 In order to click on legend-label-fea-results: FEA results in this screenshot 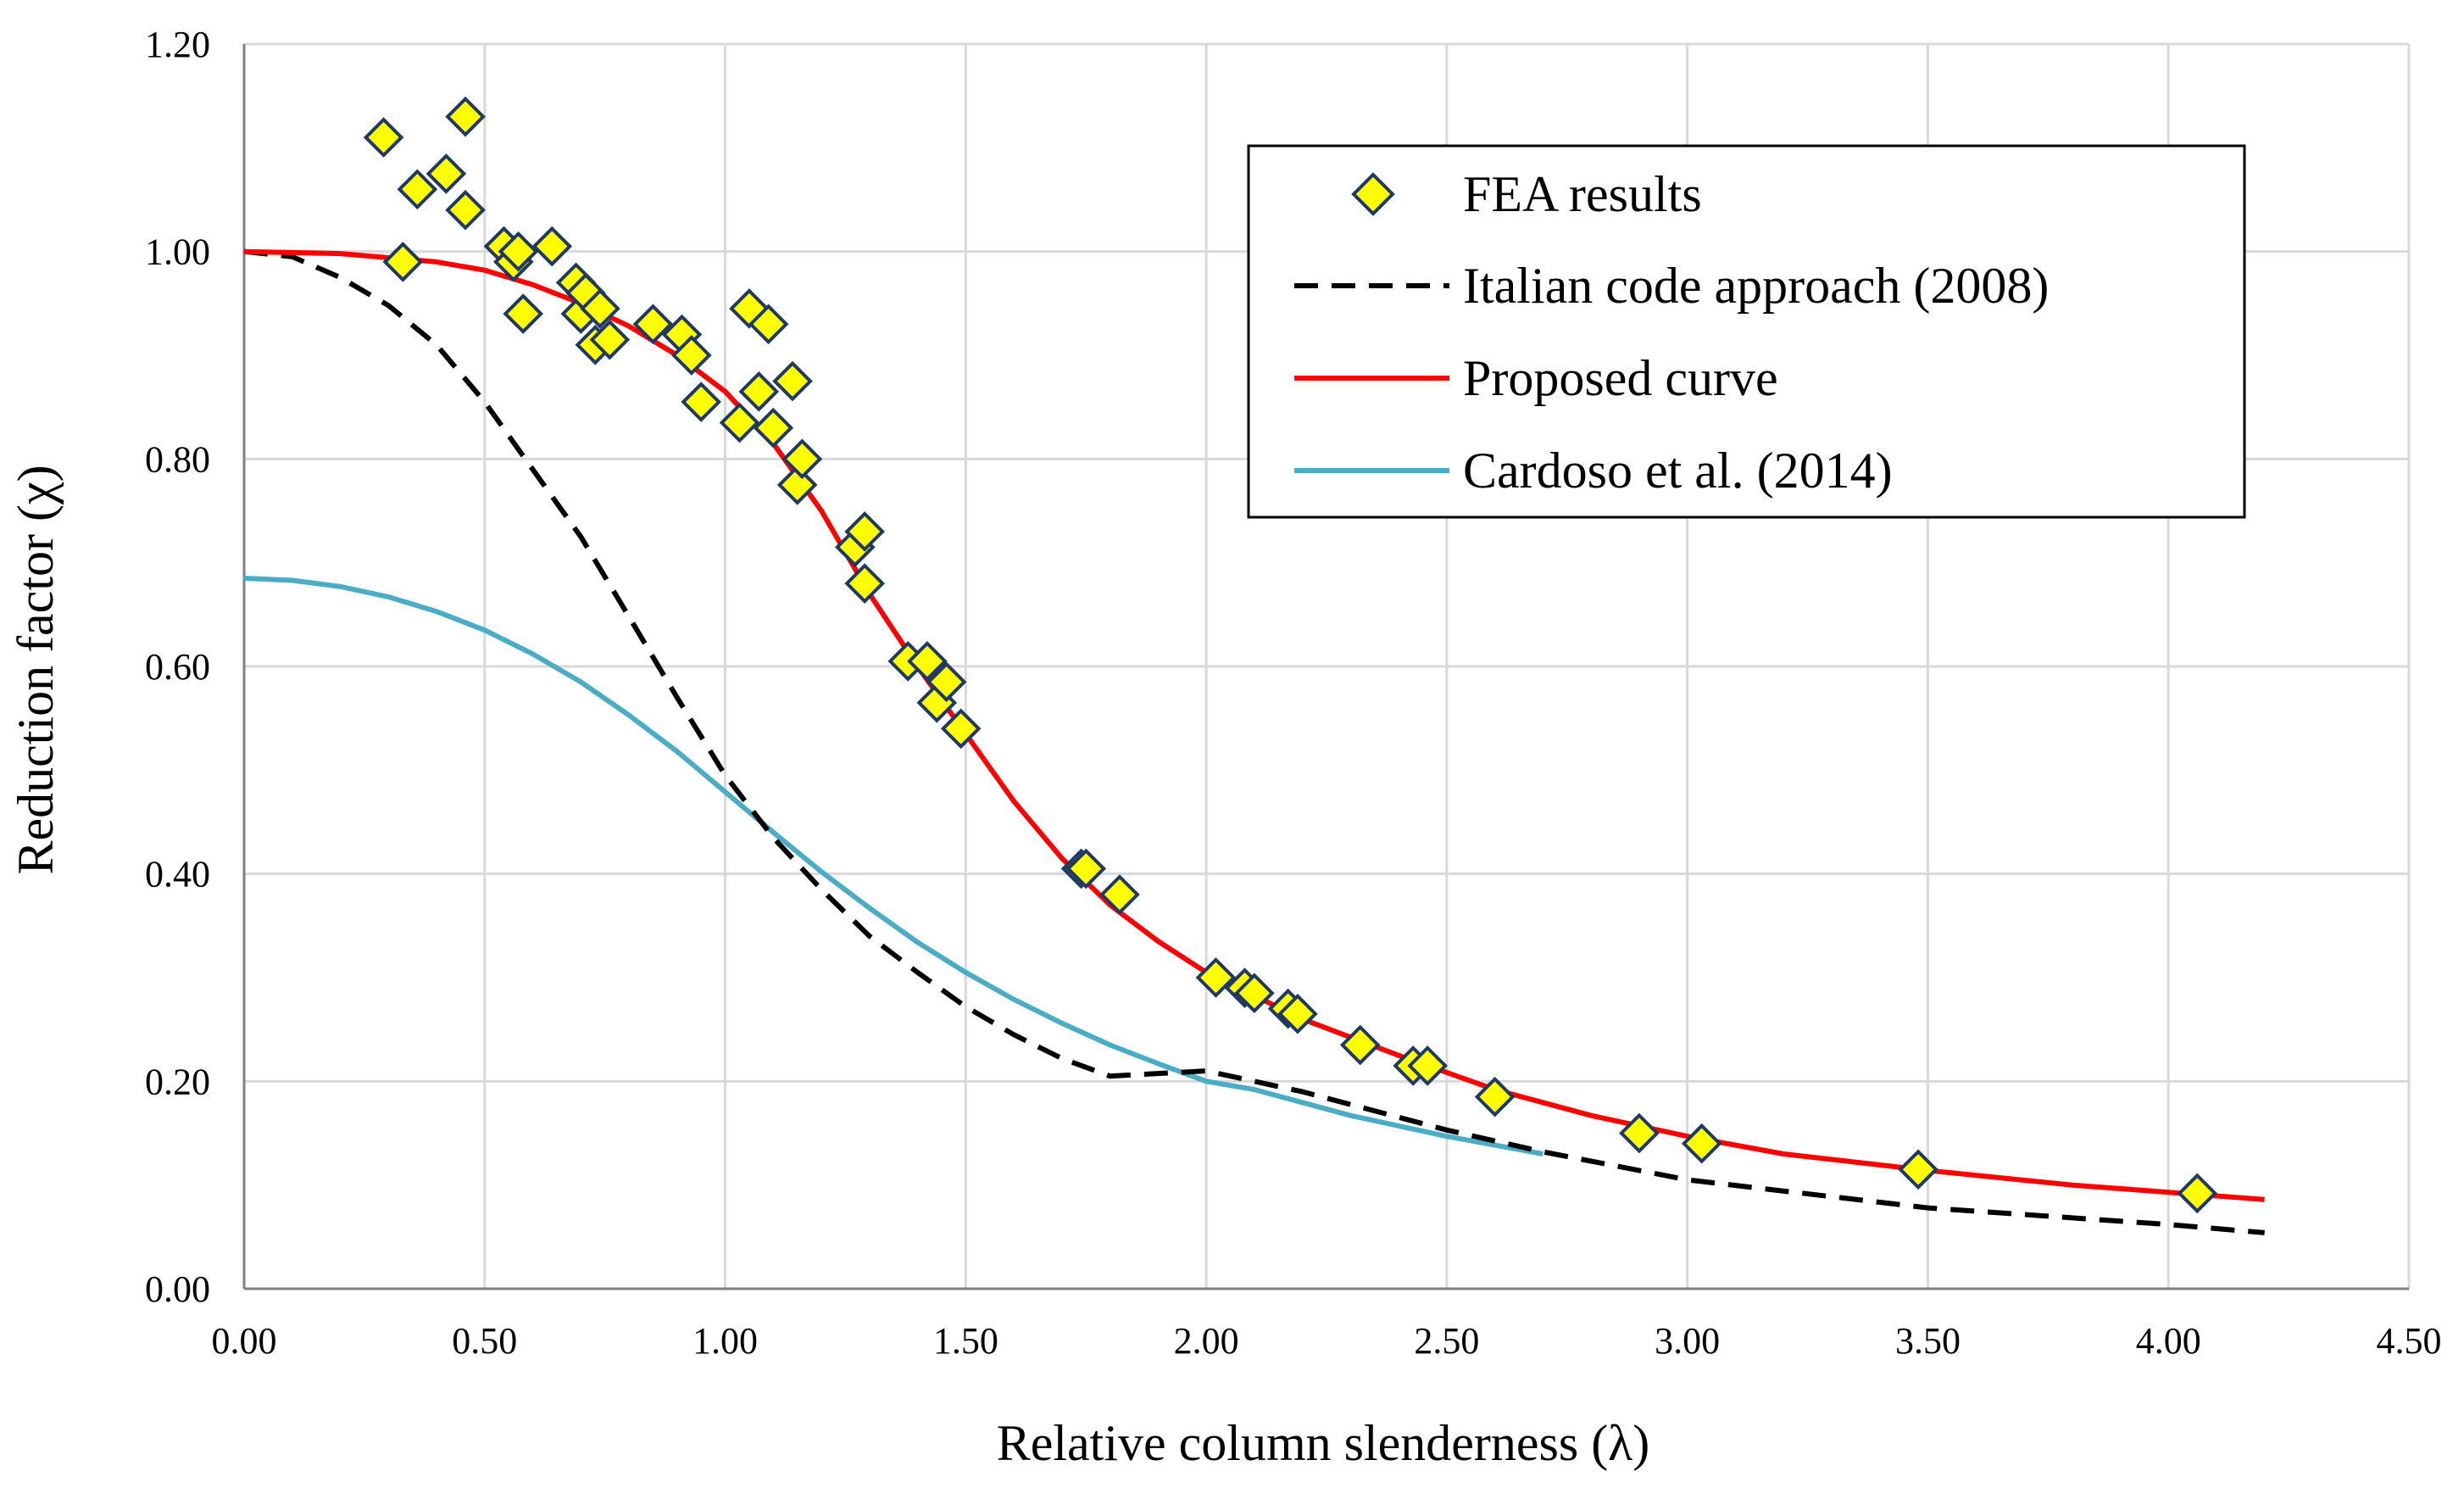, I will do `click(1582, 194)`.